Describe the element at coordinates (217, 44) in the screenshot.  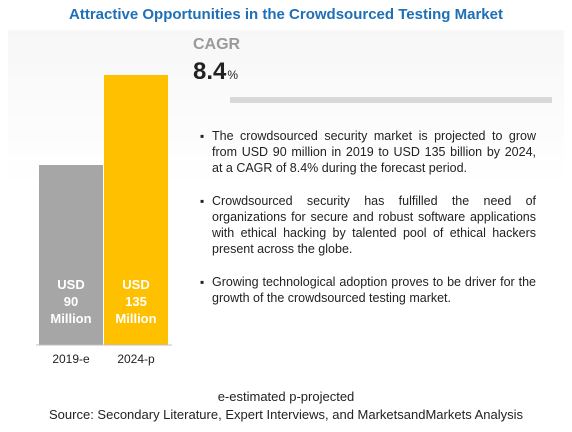
I see `cagr-label: CAGR` at that location.